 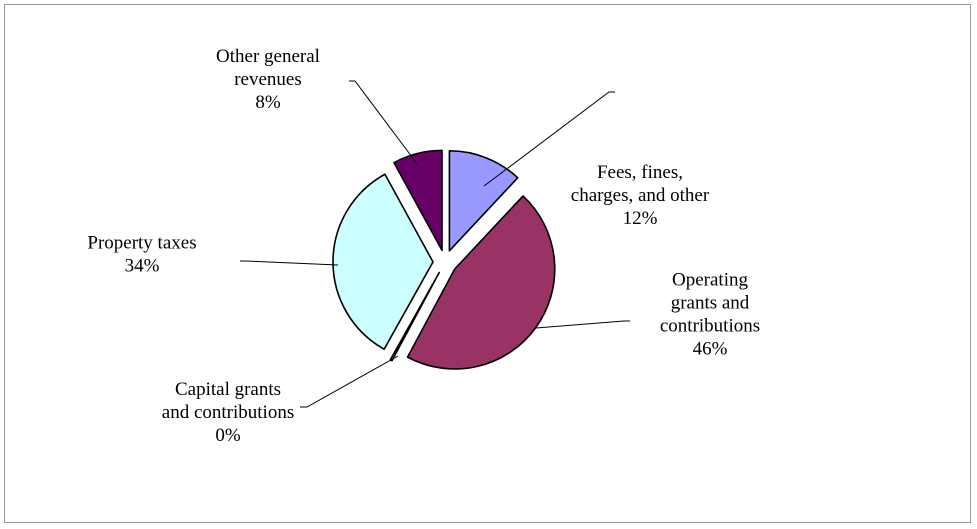 What do you see at coordinates (710, 303) in the screenshot?
I see `slice-name-line: grants and` at bounding box center [710, 303].